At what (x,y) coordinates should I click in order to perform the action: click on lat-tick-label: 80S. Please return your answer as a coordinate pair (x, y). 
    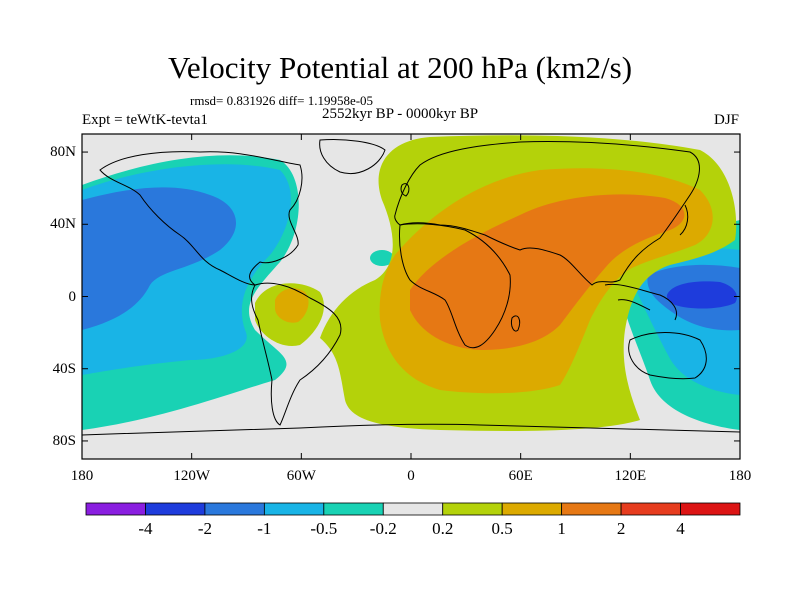
    Looking at the image, I should click on (64, 440).